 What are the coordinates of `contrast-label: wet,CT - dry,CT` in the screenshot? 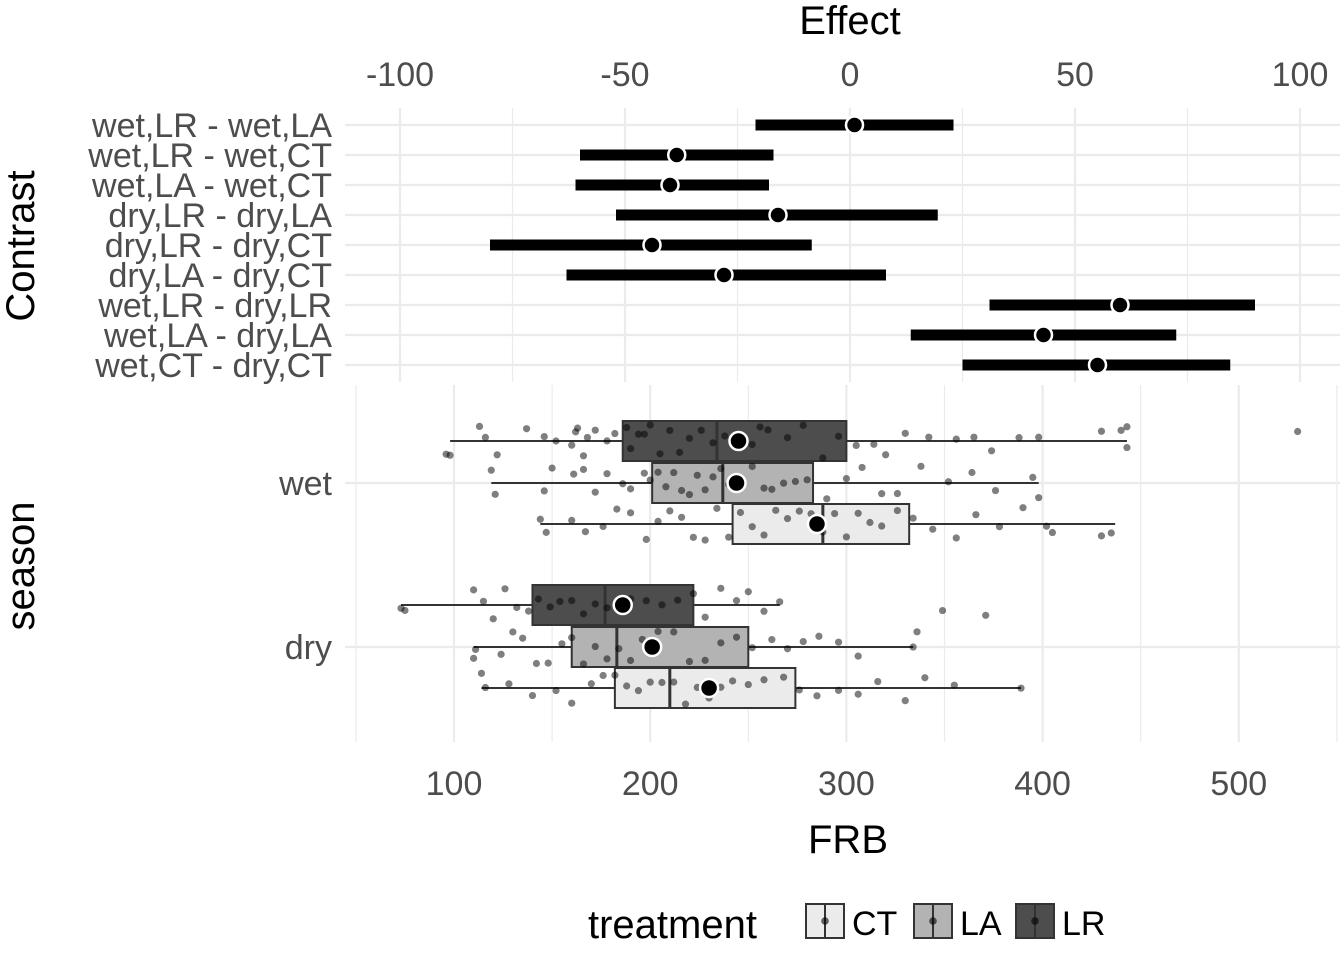 It's located at (213, 366).